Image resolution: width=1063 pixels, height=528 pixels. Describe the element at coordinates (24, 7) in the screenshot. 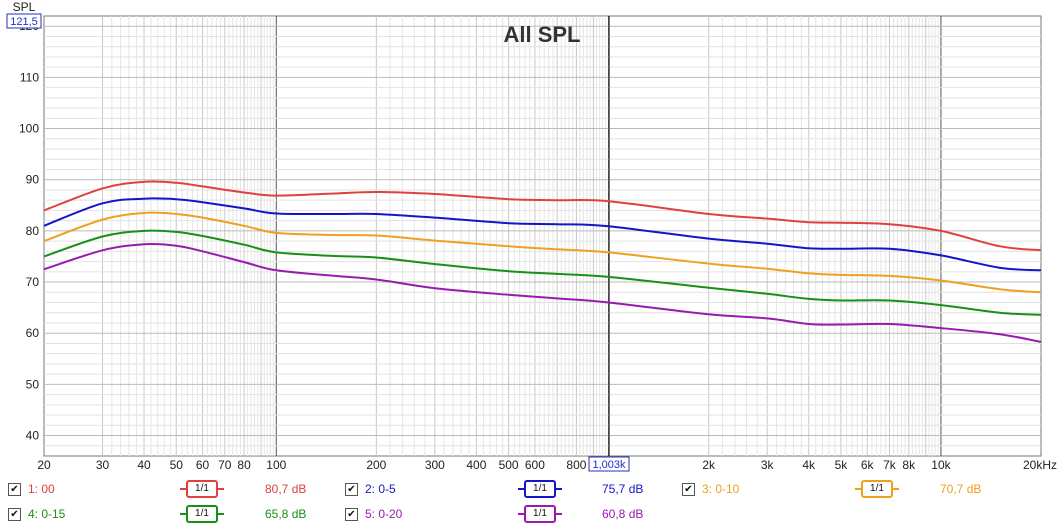

I see `y-axis-label: SPL` at that location.